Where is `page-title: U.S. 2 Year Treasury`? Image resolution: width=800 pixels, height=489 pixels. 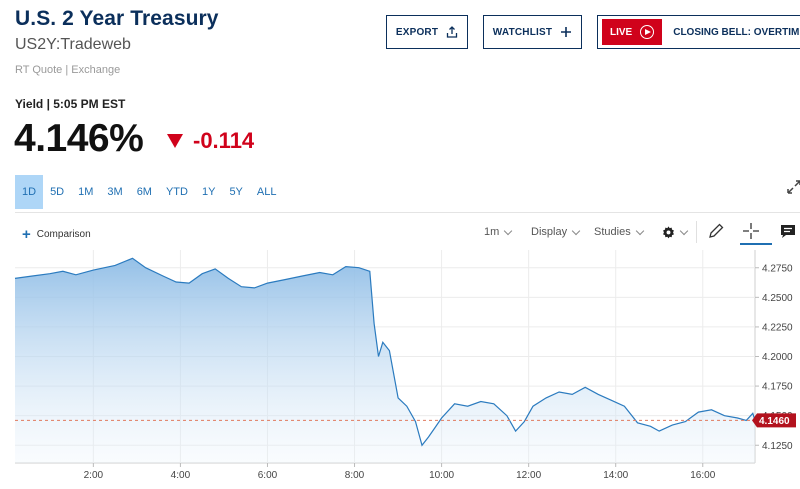 page-title: U.S. 2 Year Treasury is located at coordinates (117, 18).